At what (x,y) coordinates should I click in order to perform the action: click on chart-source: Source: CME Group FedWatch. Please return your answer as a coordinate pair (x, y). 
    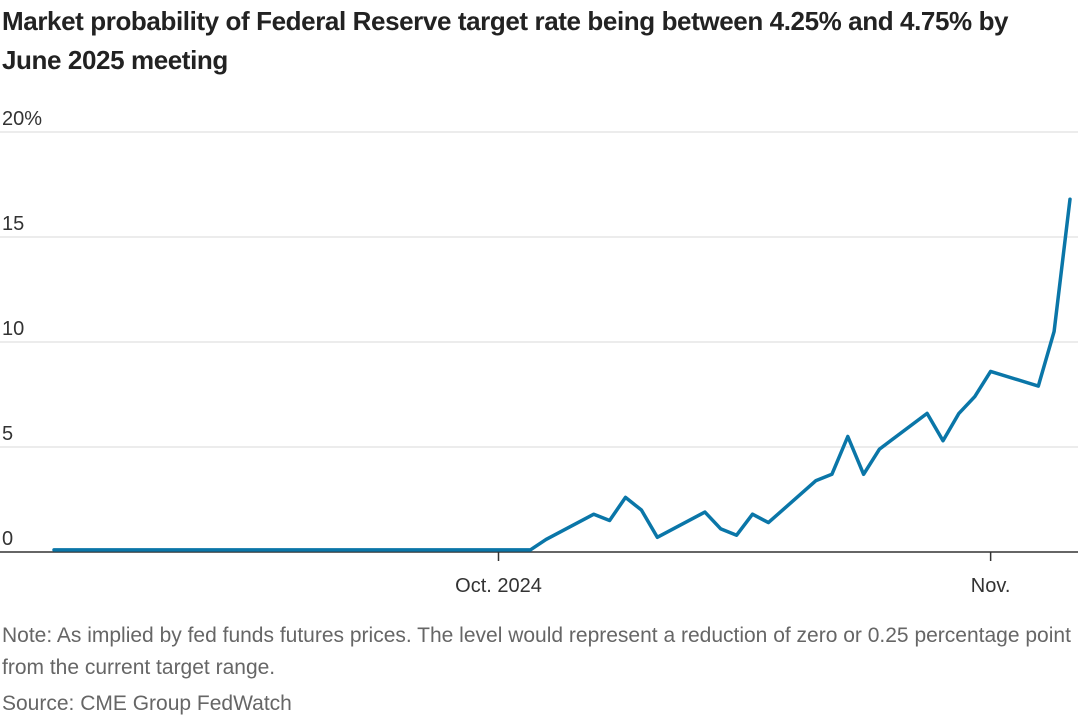
    Looking at the image, I should click on (147, 703).